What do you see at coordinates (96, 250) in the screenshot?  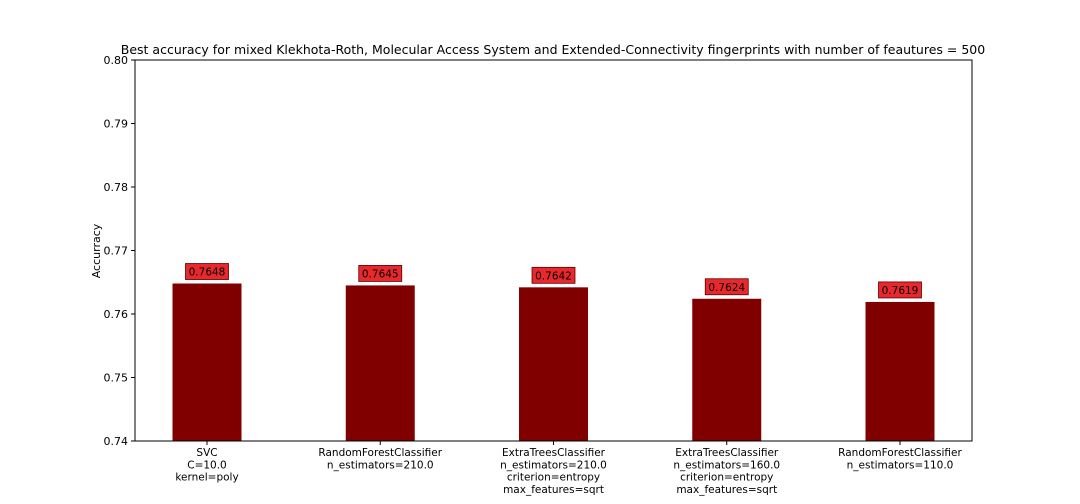 I see `y-axis-label: Accurracy` at bounding box center [96, 250].